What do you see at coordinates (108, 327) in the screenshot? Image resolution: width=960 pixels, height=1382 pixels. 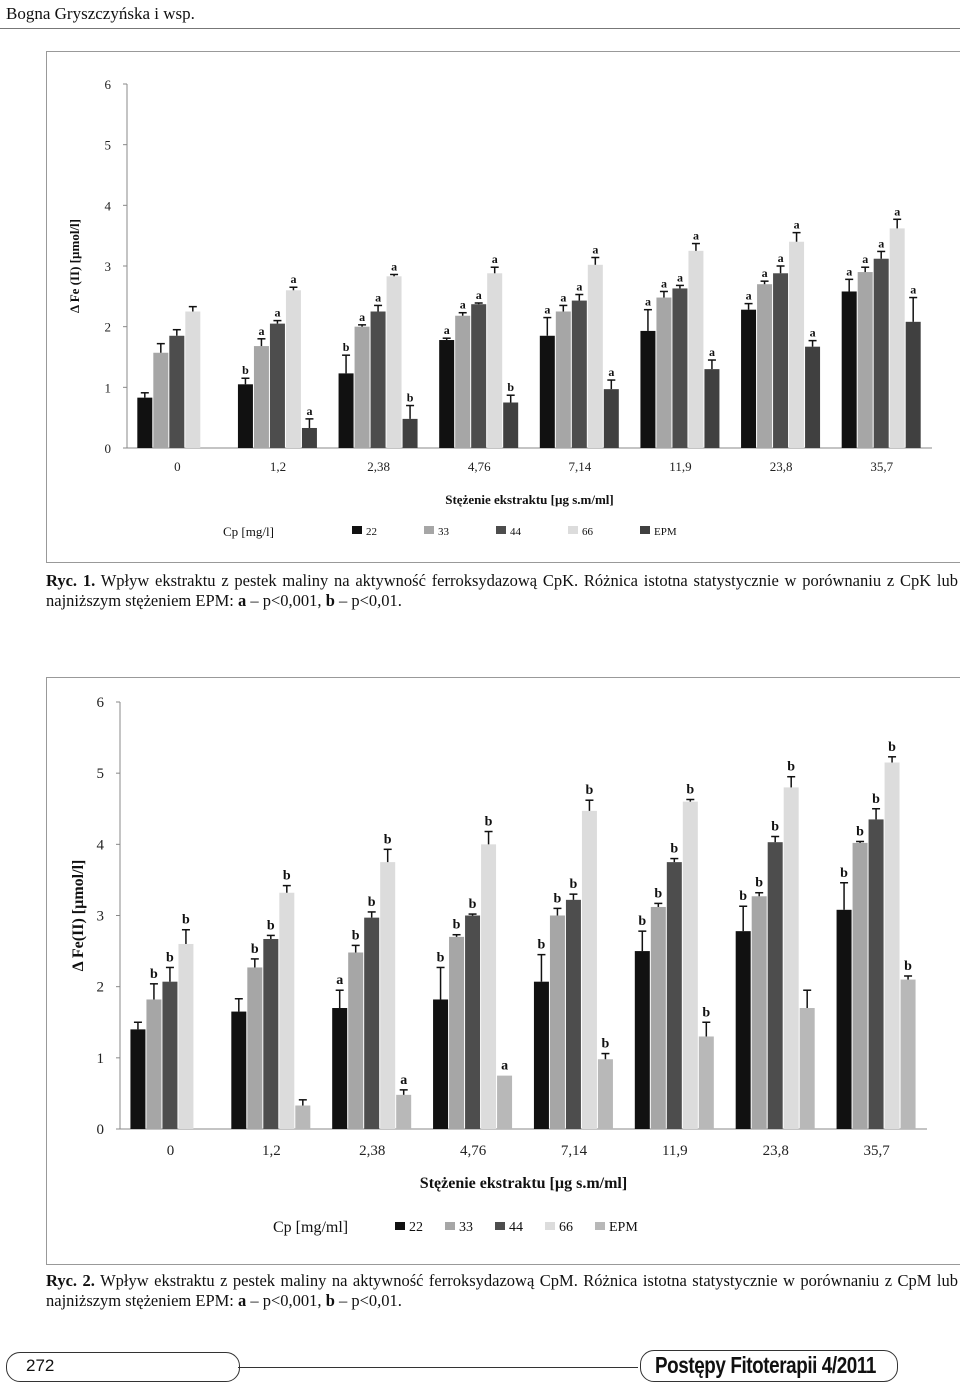 I see `y-tick-label: 2` at bounding box center [108, 327].